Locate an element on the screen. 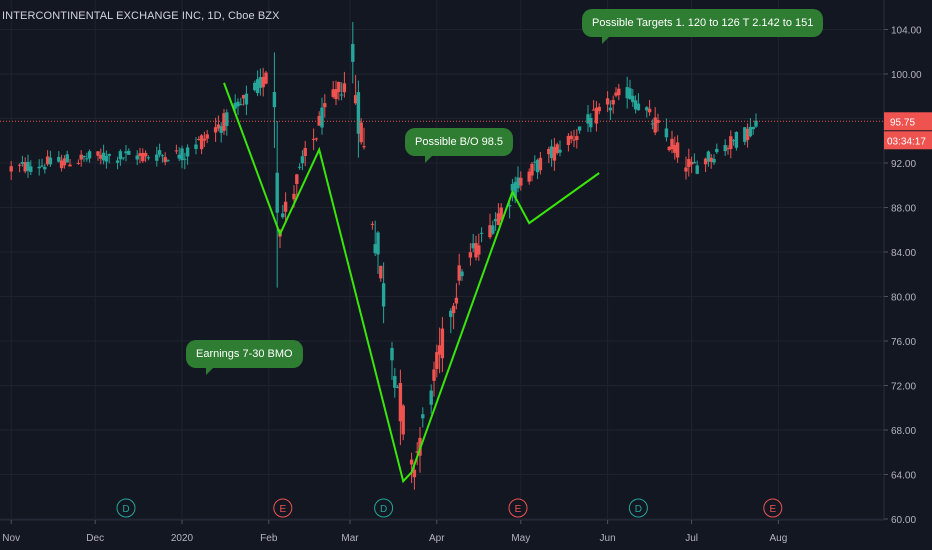 The width and height of the screenshot is (932, 550). time-tick-label: Aug is located at coordinates (779, 538).